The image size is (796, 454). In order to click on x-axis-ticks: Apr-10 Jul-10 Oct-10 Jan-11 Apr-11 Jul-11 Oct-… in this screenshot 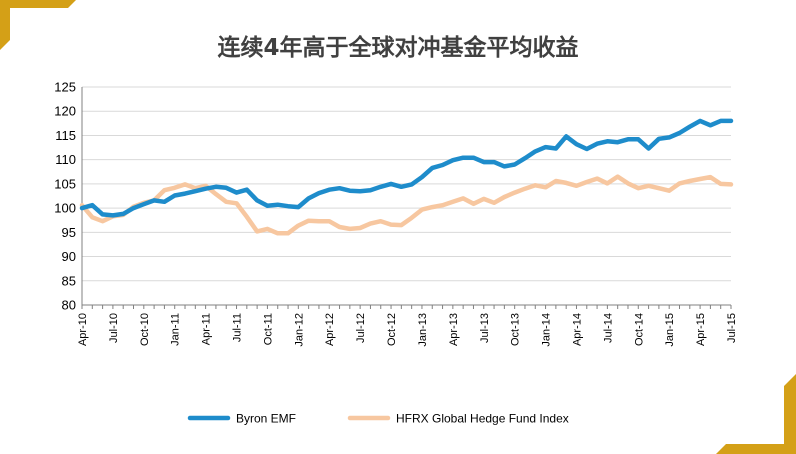, I will do `click(407, 326)`.